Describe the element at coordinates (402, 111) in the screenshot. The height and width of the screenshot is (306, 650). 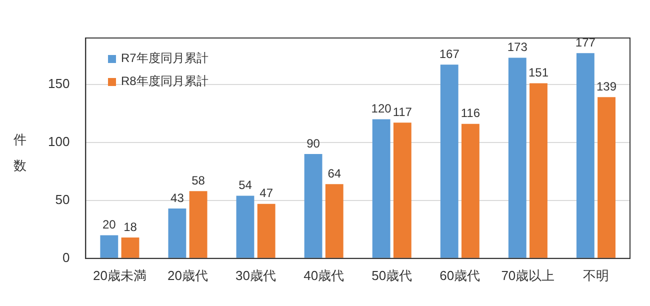
I see `data-label: 117` at that location.